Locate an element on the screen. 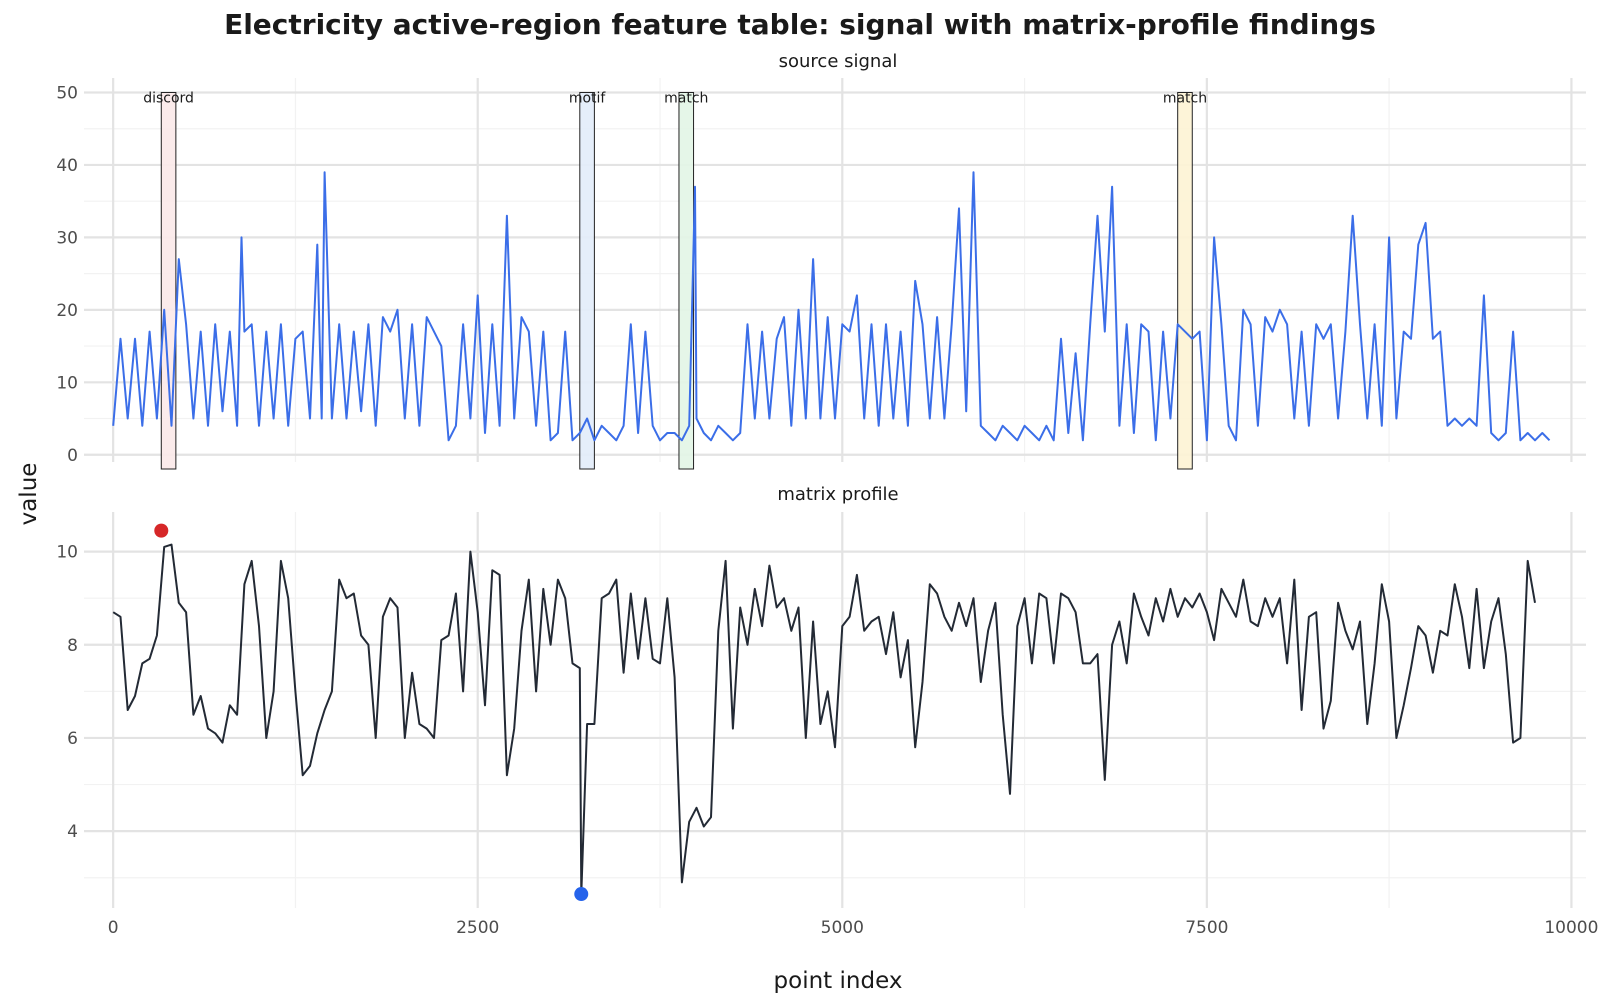 The image size is (1600, 1008). panel-1-y-tick-label: 40 is located at coordinates (67, 166).